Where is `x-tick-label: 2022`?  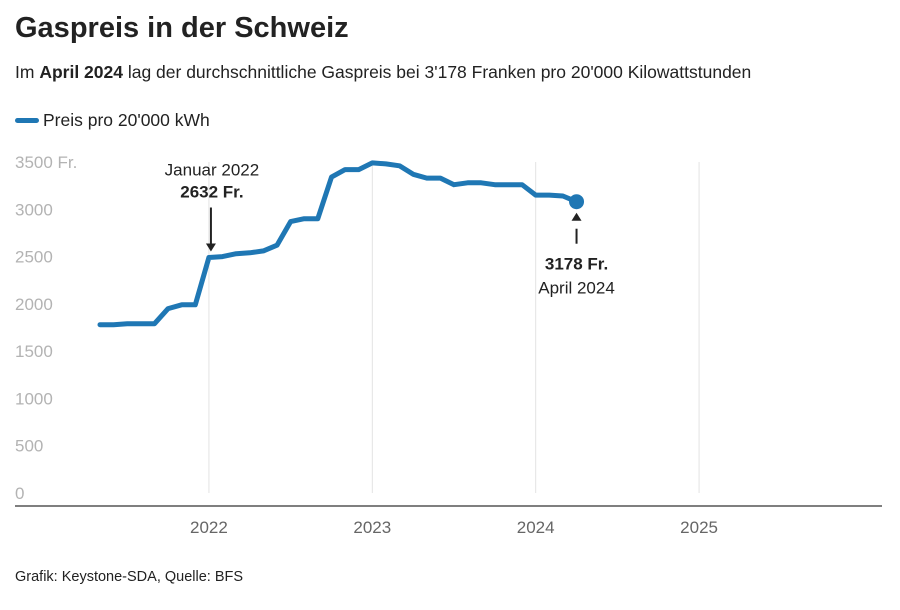
x-tick-label: 2022 is located at coordinates (209, 527).